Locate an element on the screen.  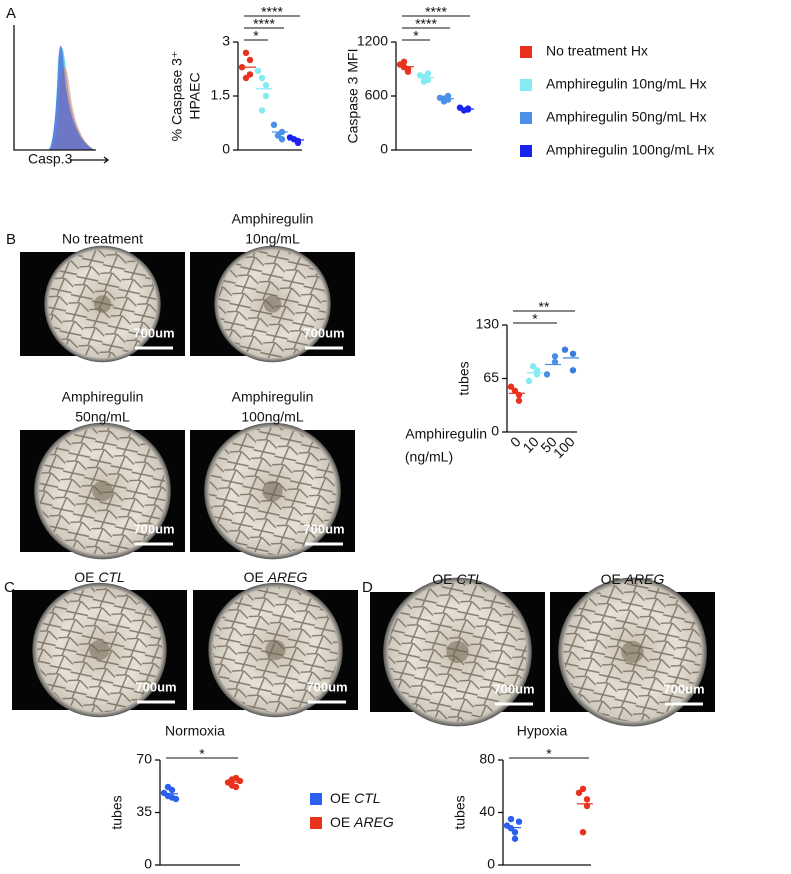
panel-letter: B is located at coordinates (11, 239).